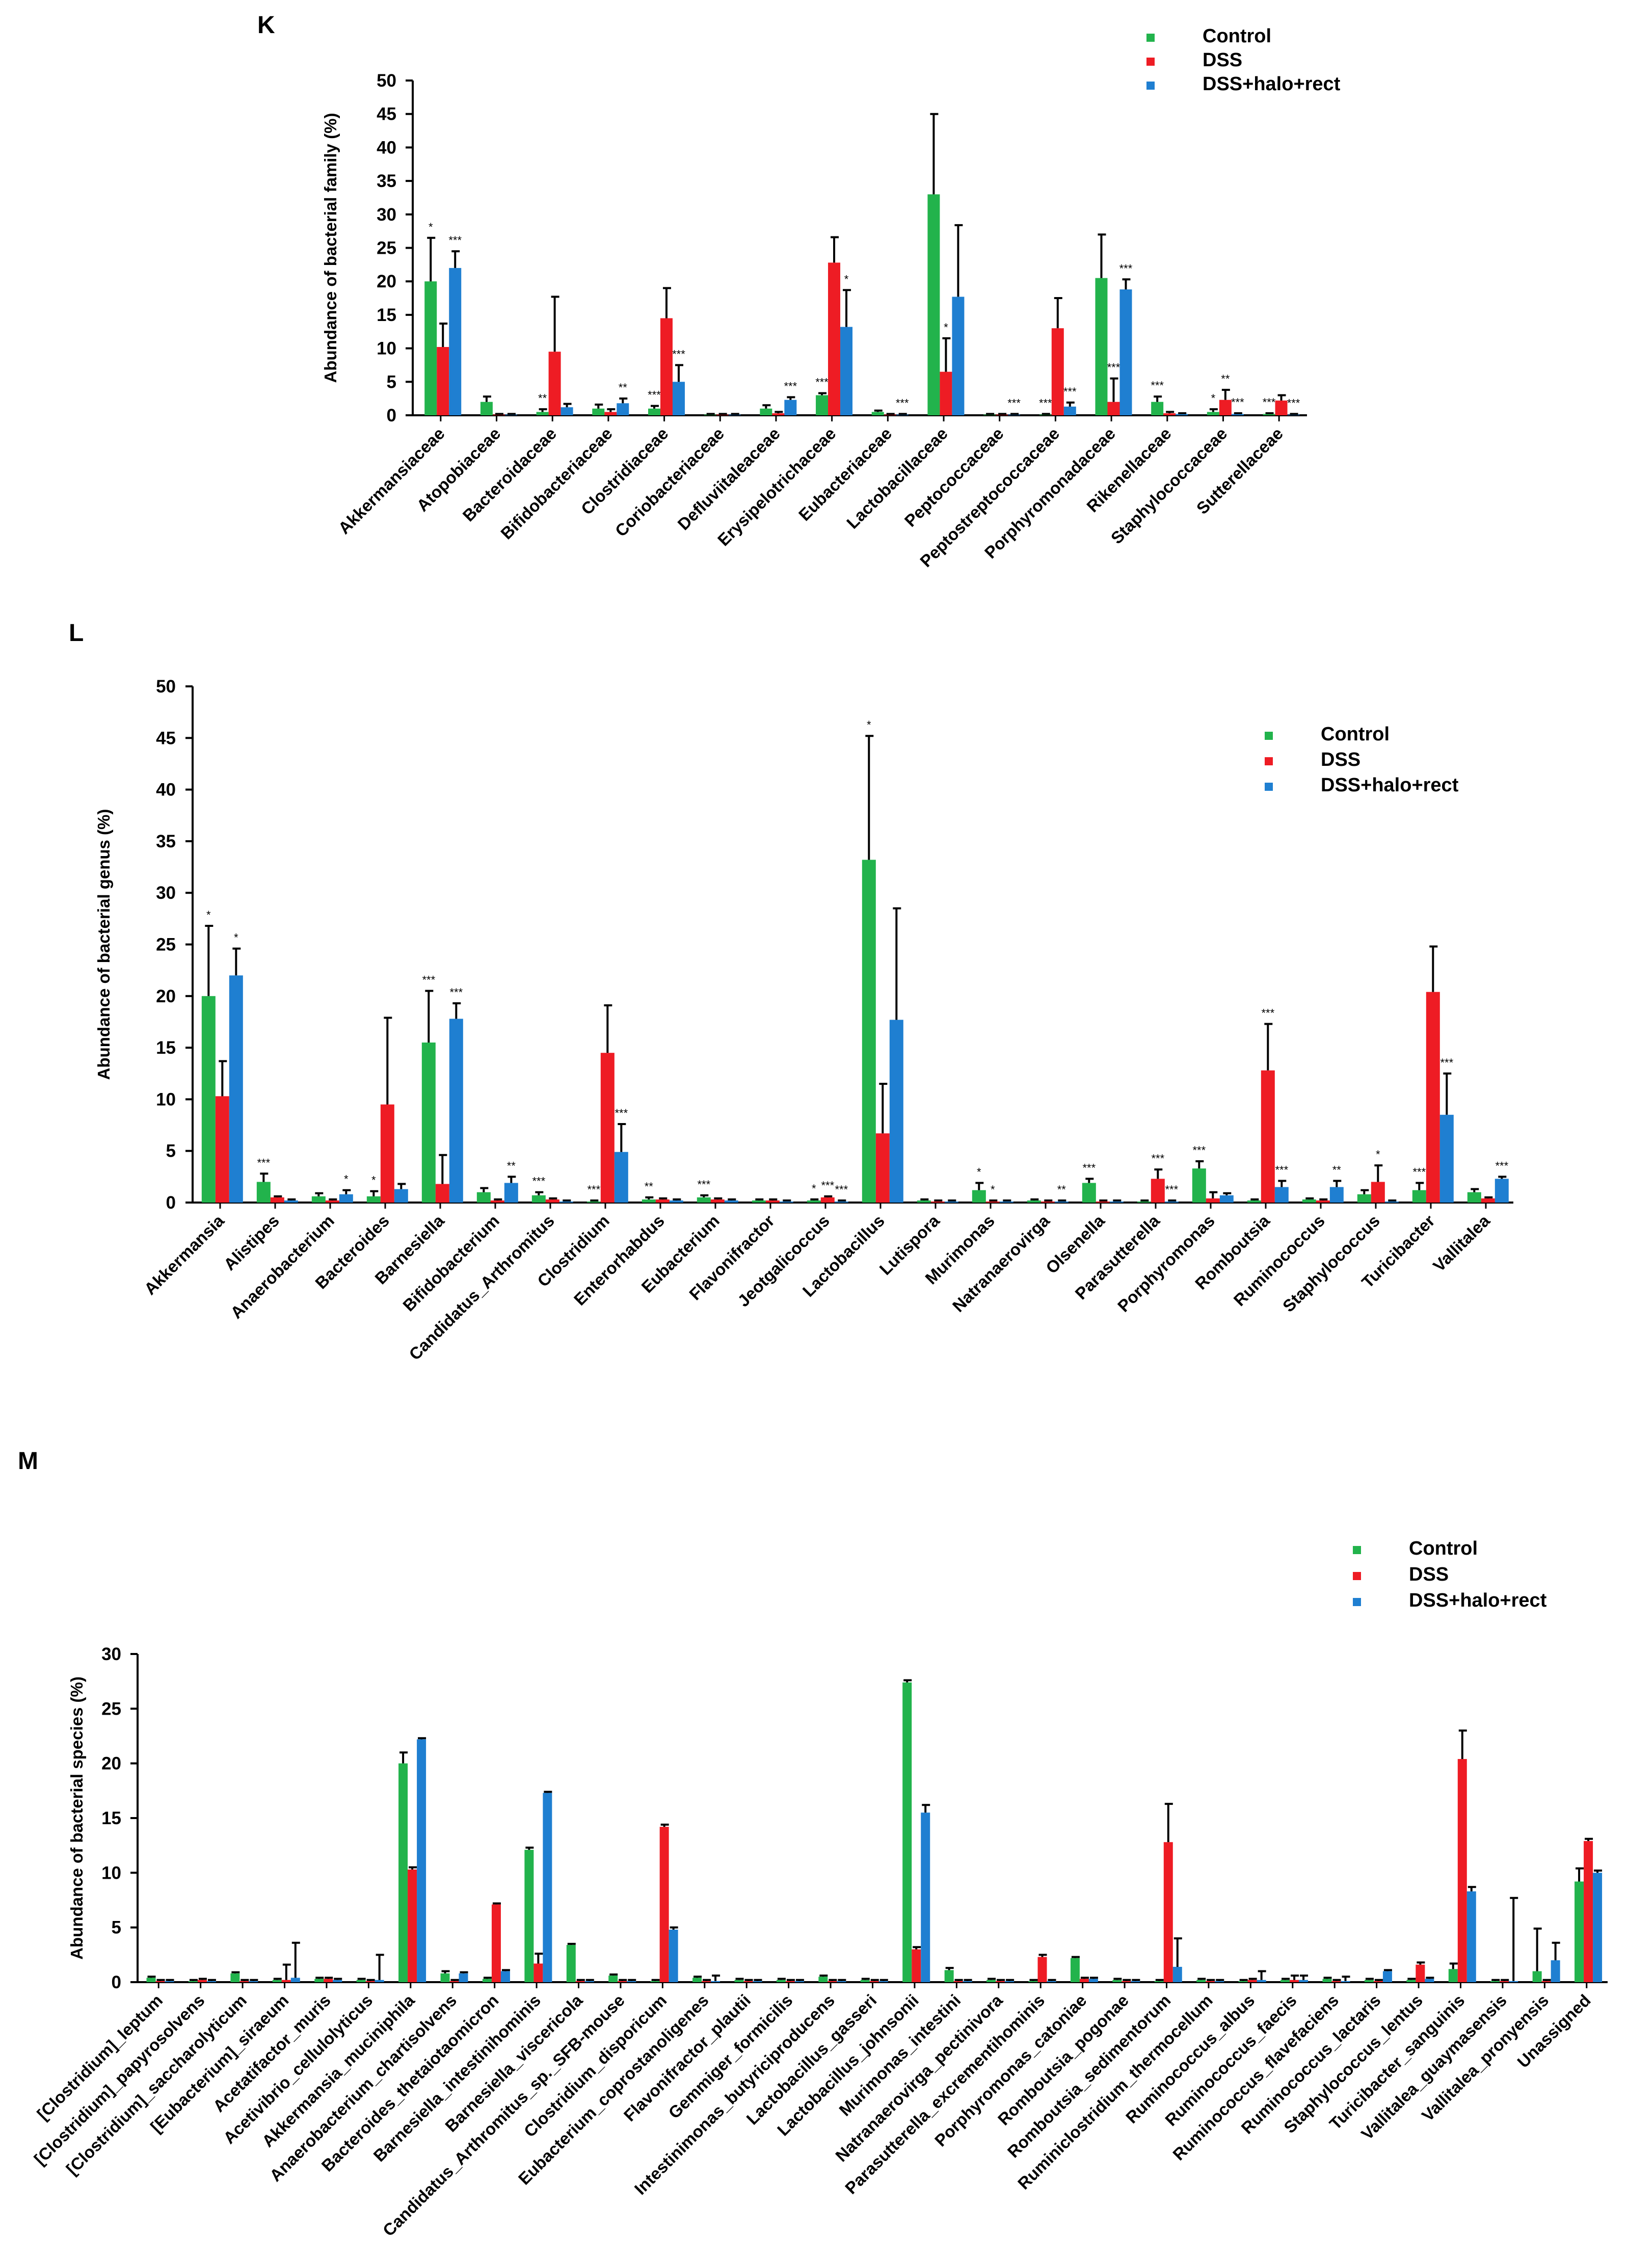  What do you see at coordinates (1554, 2031) in the screenshot?
I see `x-tick-label: Unassigned` at bounding box center [1554, 2031].